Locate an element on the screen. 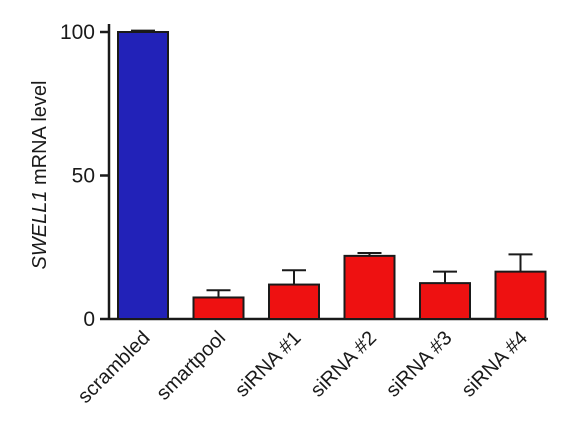  y-tick-label: 100 is located at coordinates (77, 32).